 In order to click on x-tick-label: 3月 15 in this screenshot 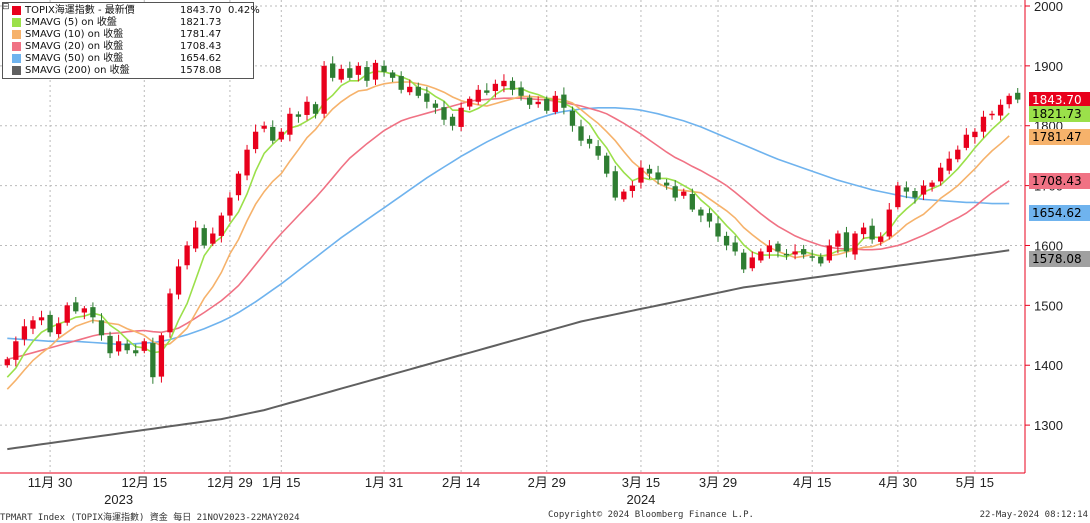, I will do `click(641, 482)`.